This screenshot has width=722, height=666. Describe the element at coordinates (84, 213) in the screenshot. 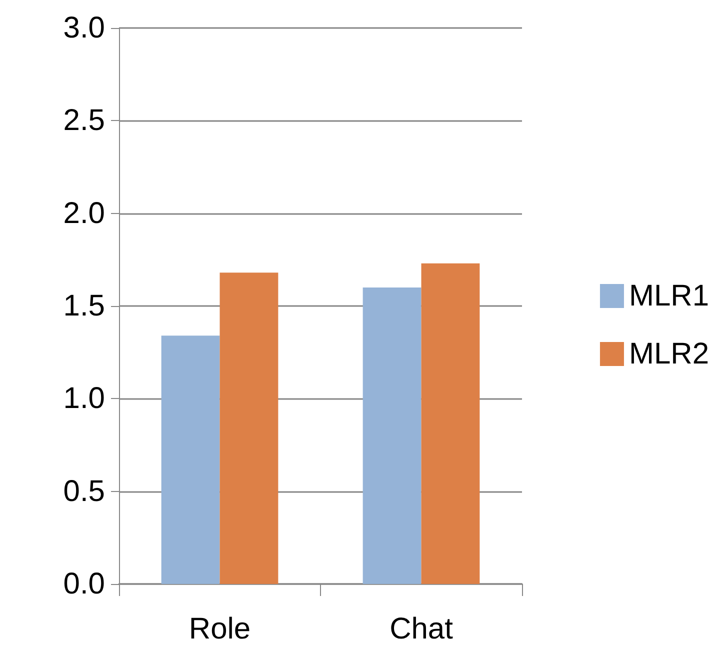

I see `y-tick-label: 2.0` at that location.